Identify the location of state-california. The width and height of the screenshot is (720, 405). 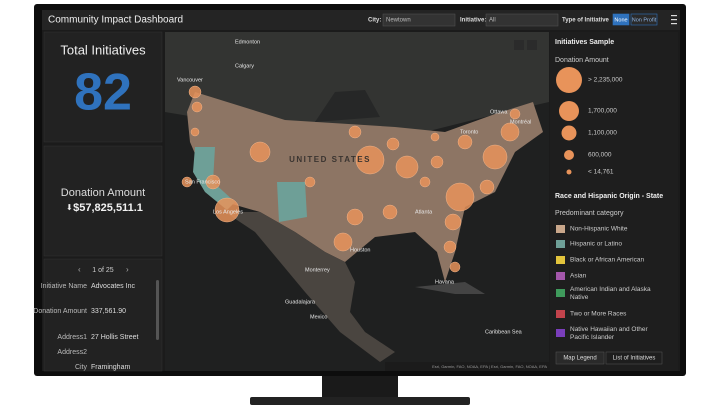
(214, 178).